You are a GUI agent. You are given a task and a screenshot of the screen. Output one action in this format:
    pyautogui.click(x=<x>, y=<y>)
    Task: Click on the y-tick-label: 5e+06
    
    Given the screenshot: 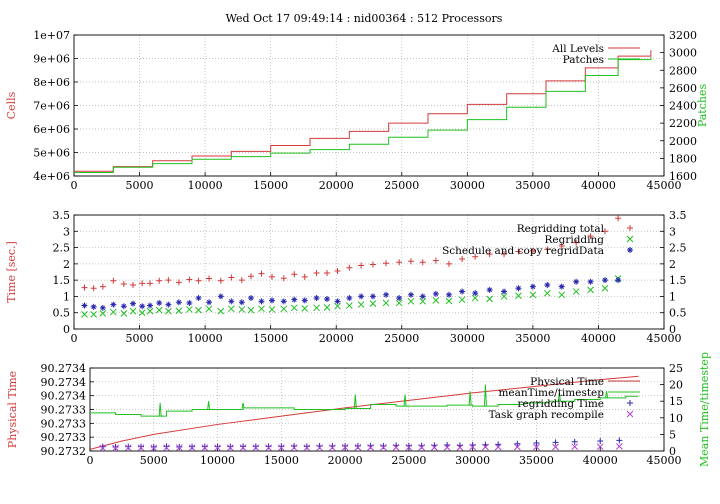 What is the action you would take?
    pyautogui.click(x=51, y=153)
    